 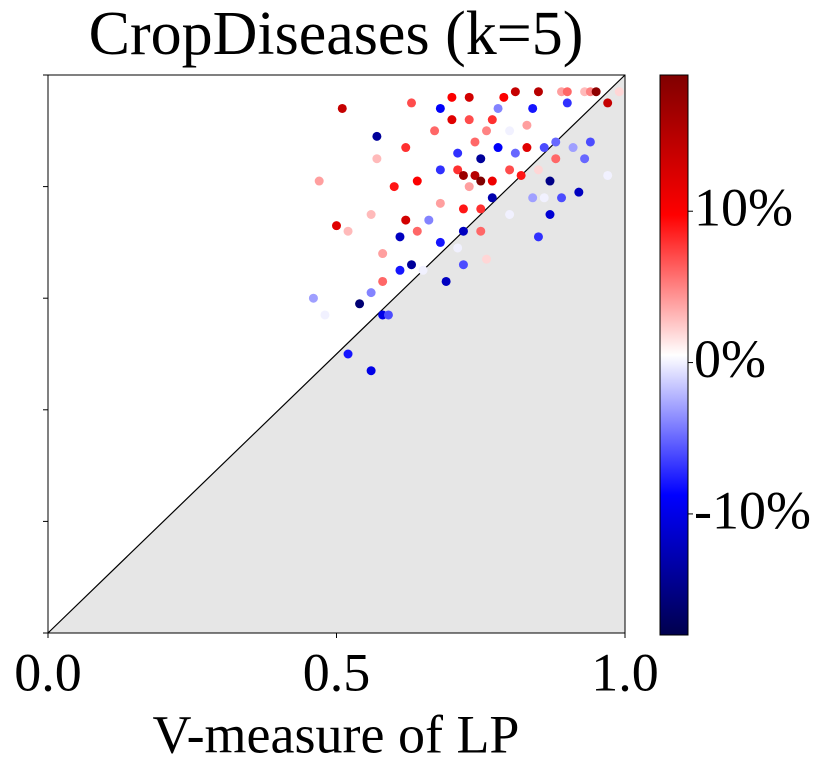 I want to click on chart-title: CropDiseases (k=5), so click(x=336, y=34).